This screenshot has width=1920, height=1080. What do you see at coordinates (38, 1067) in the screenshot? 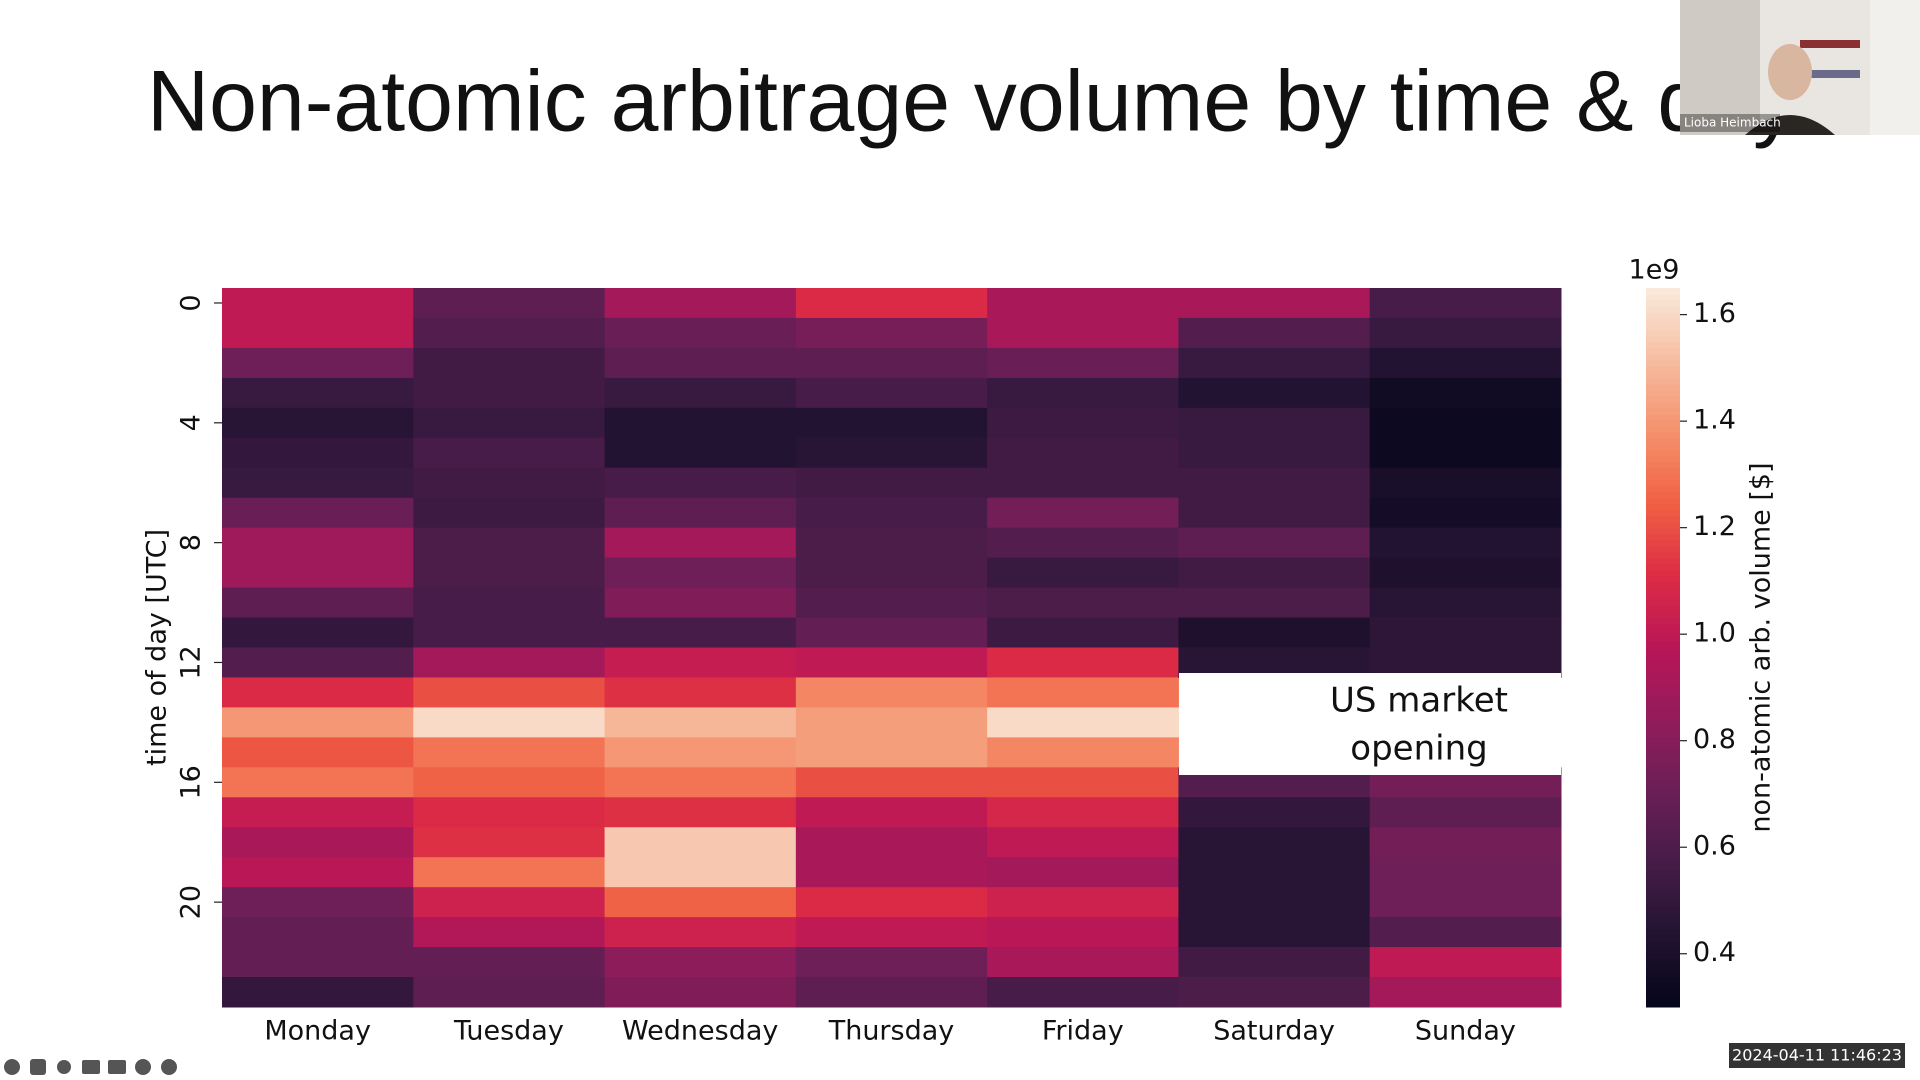
I see `pen-button` at bounding box center [38, 1067].